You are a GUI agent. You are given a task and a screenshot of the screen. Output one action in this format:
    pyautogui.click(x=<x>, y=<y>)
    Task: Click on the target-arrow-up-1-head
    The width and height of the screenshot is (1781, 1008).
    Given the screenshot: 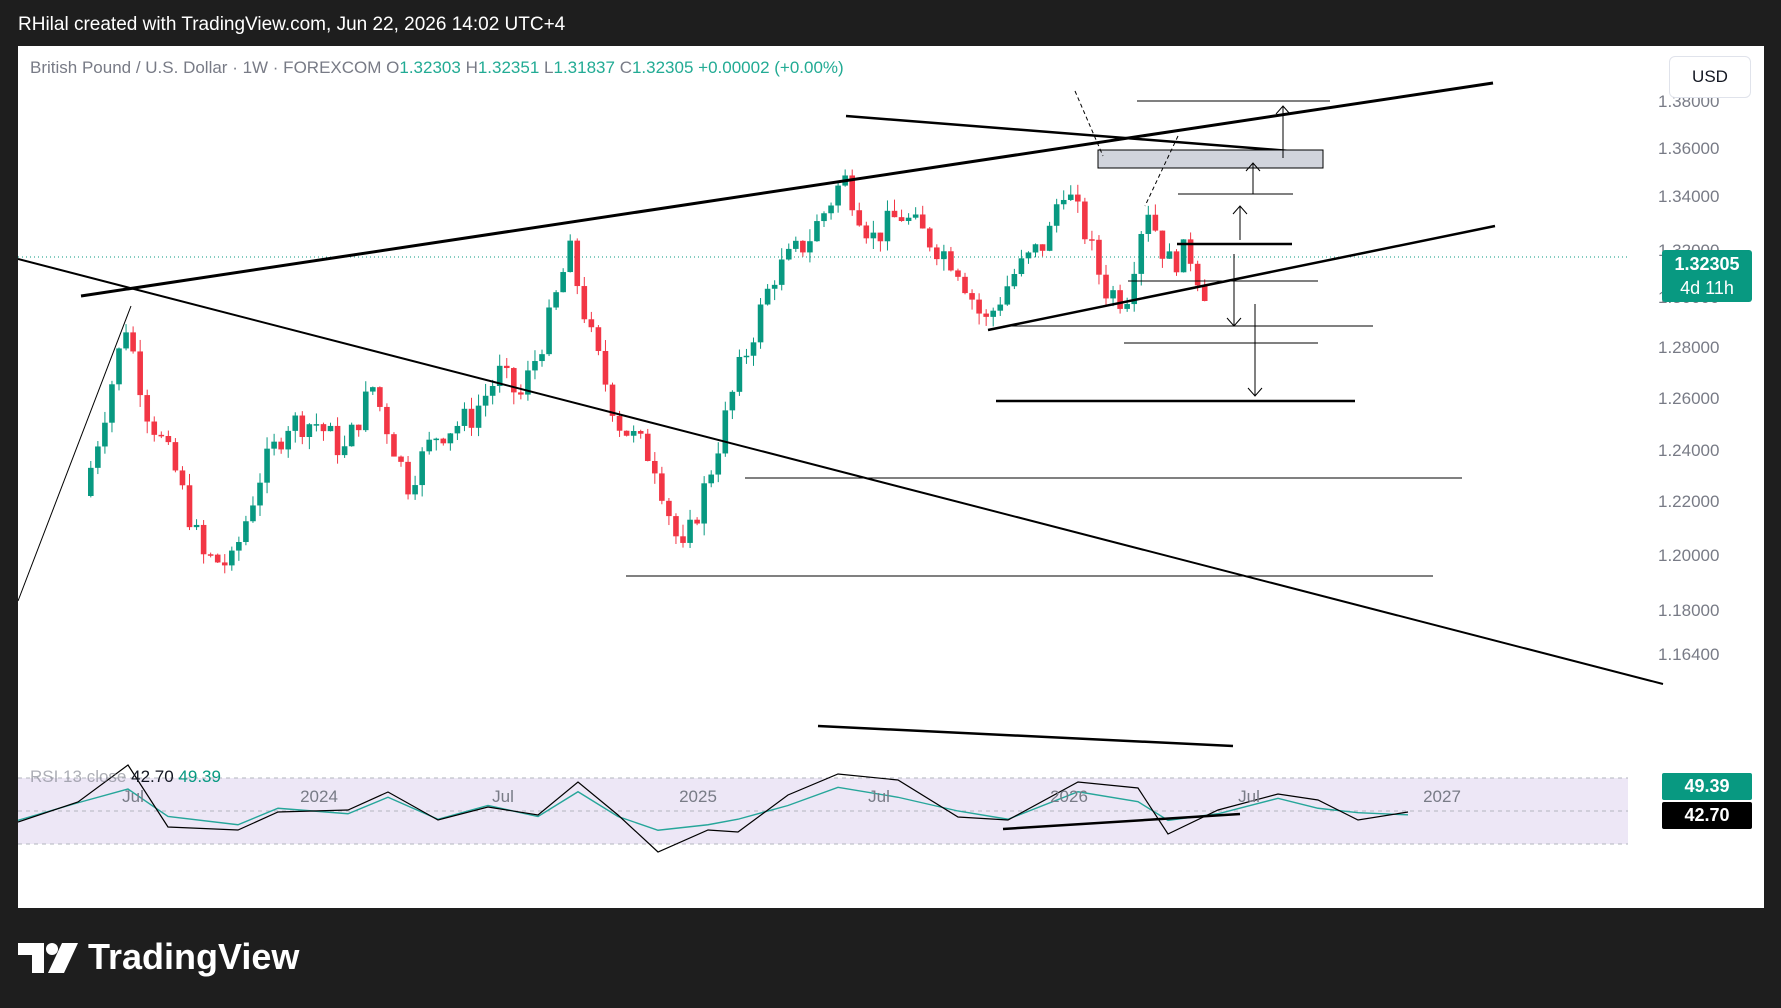 What is the action you would take?
    pyautogui.click(x=1283, y=110)
    